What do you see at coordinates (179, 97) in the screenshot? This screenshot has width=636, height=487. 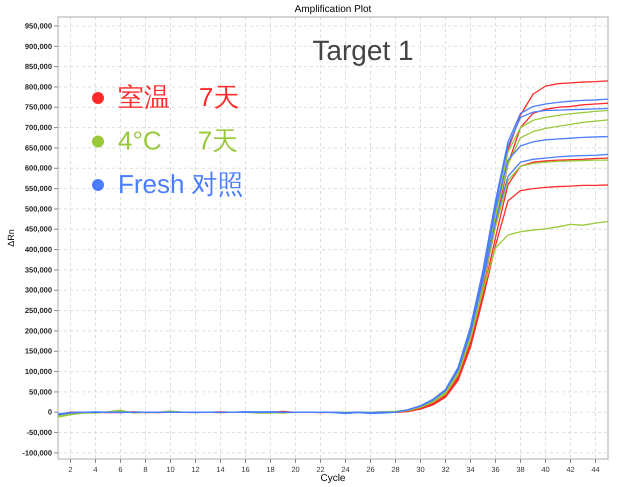 I see `legend-label: 室温 7天` at bounding box center [179, 97].